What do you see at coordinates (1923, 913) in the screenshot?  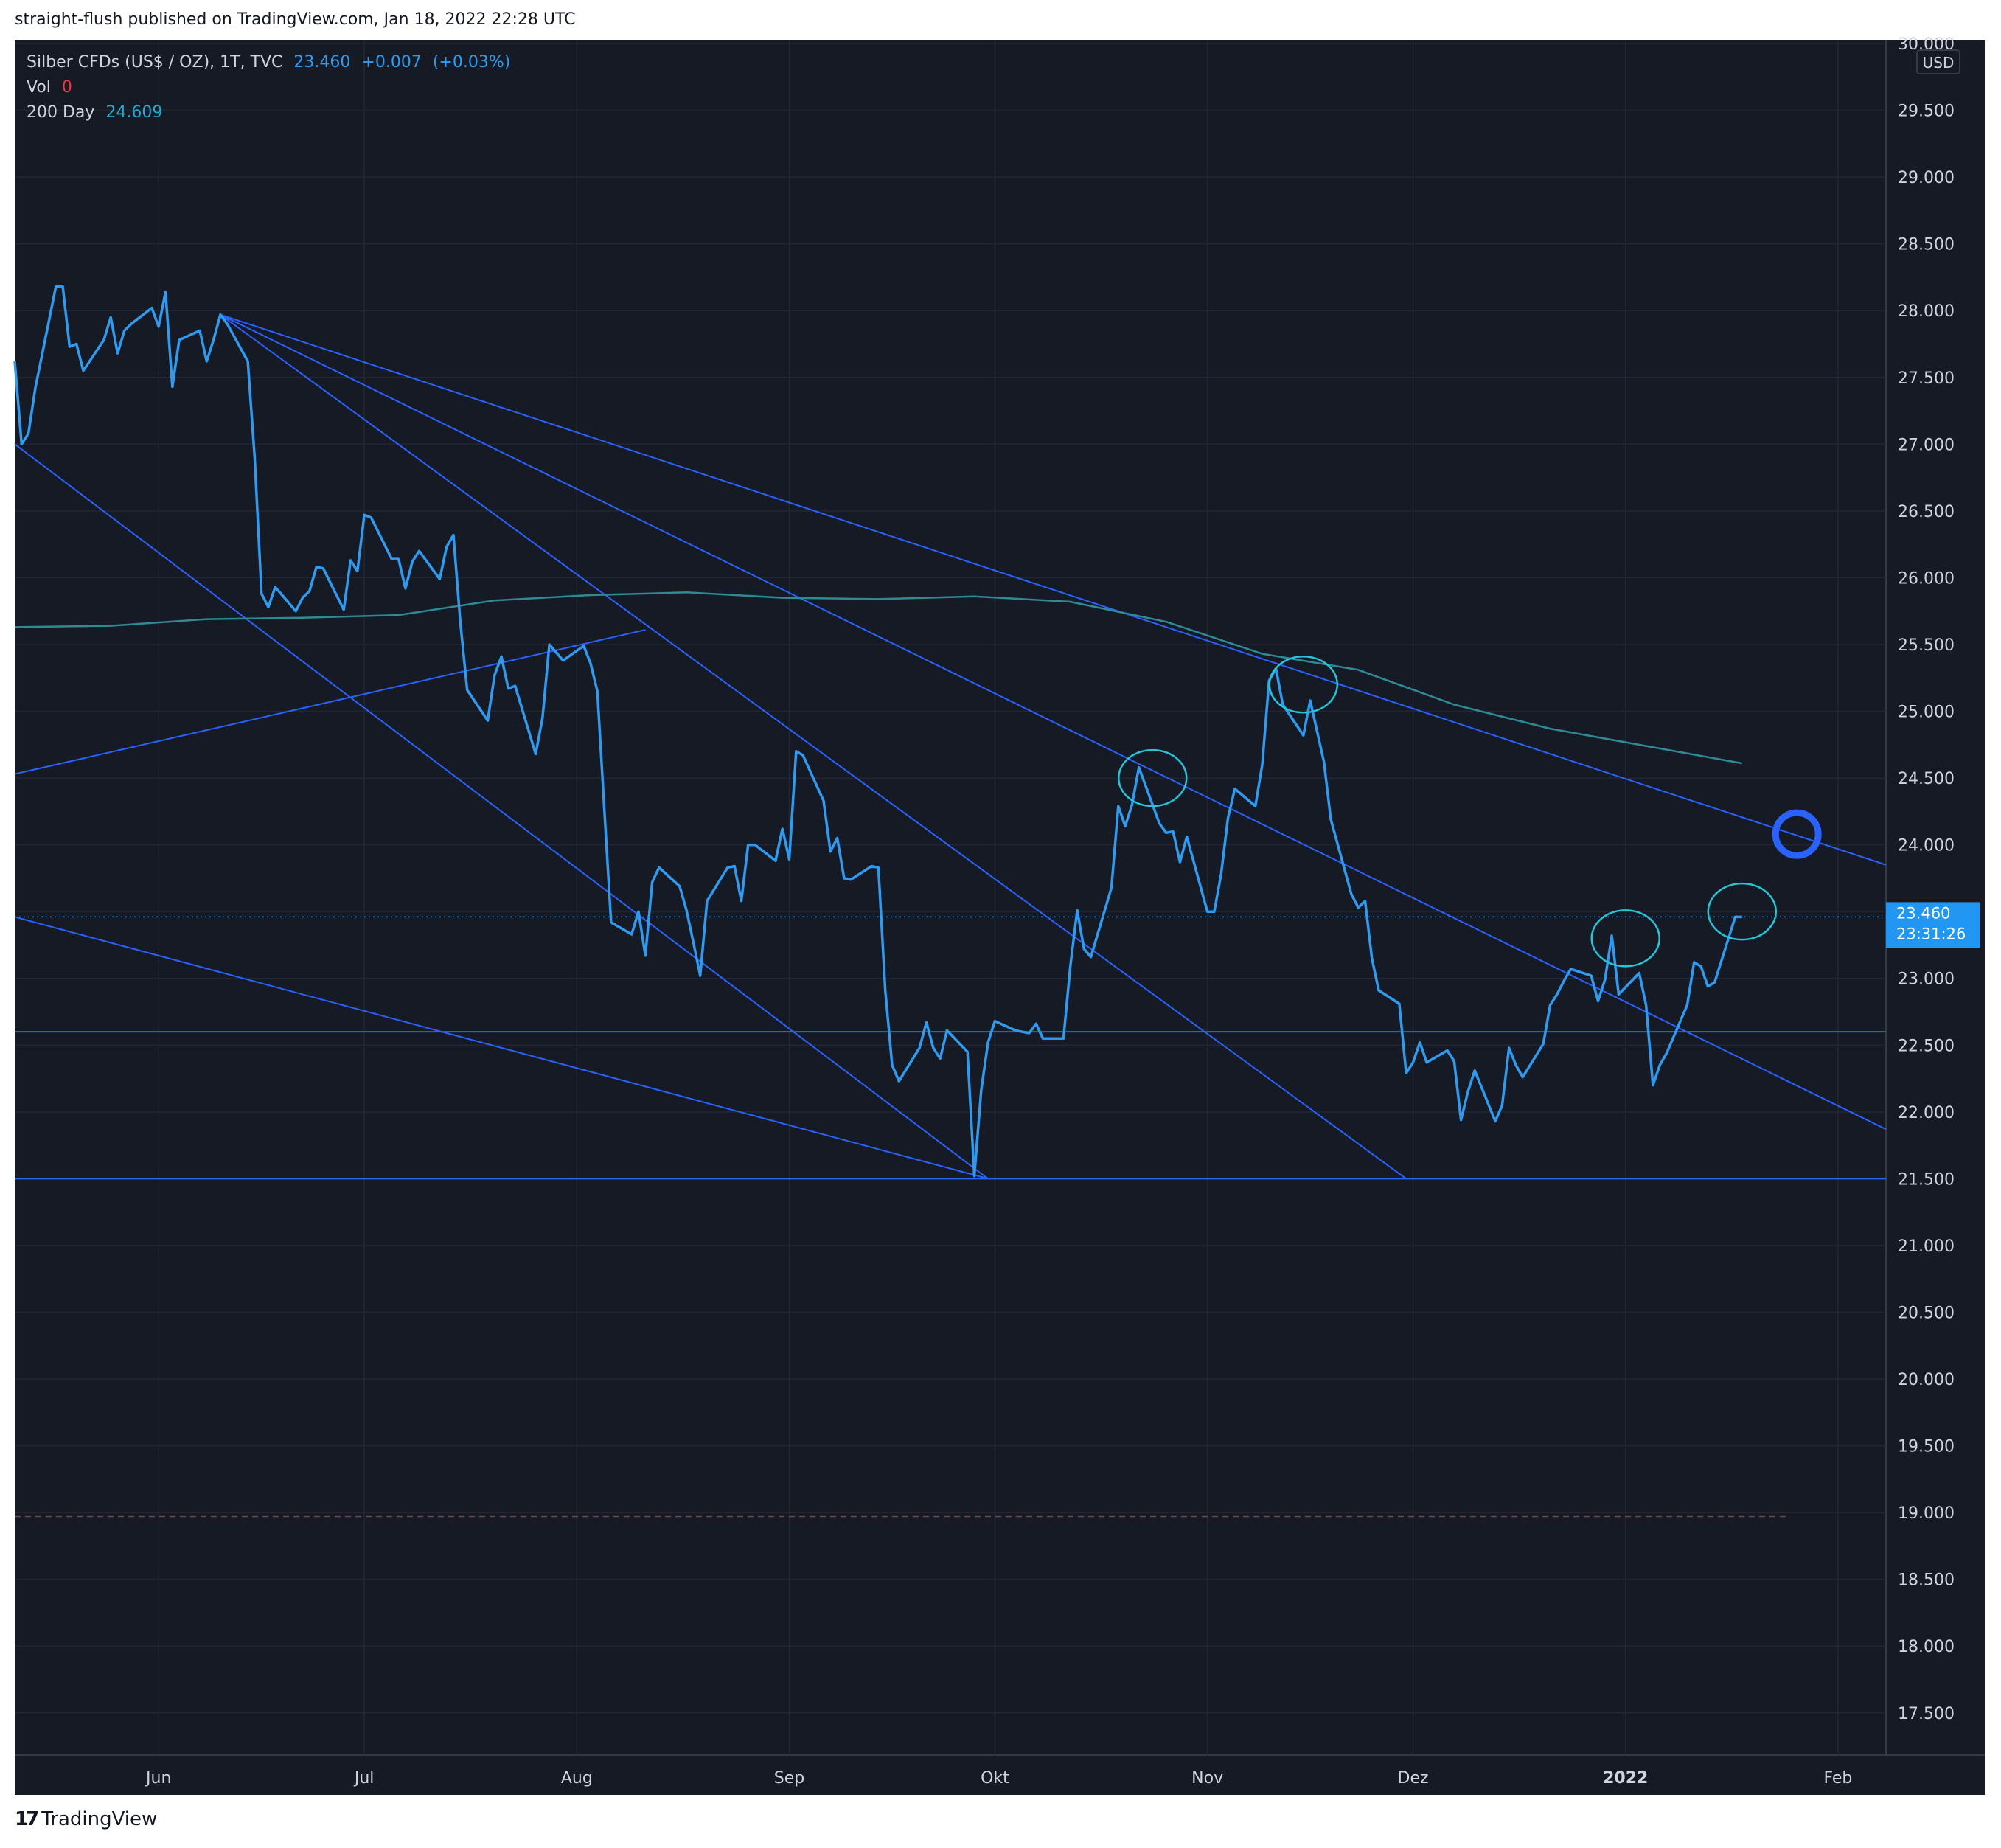 I see `last-price-label: 23.460` at bounding box center [1923, 913].